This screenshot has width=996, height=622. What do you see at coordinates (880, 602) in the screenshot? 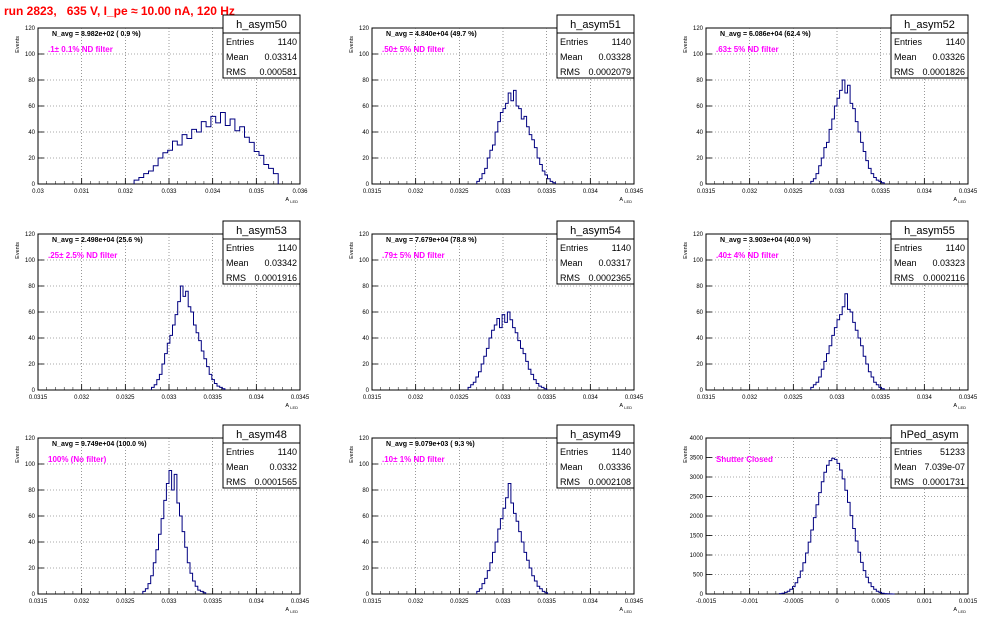
I see `x-tick-label: 0.0005` at bounding box center [880, 602].